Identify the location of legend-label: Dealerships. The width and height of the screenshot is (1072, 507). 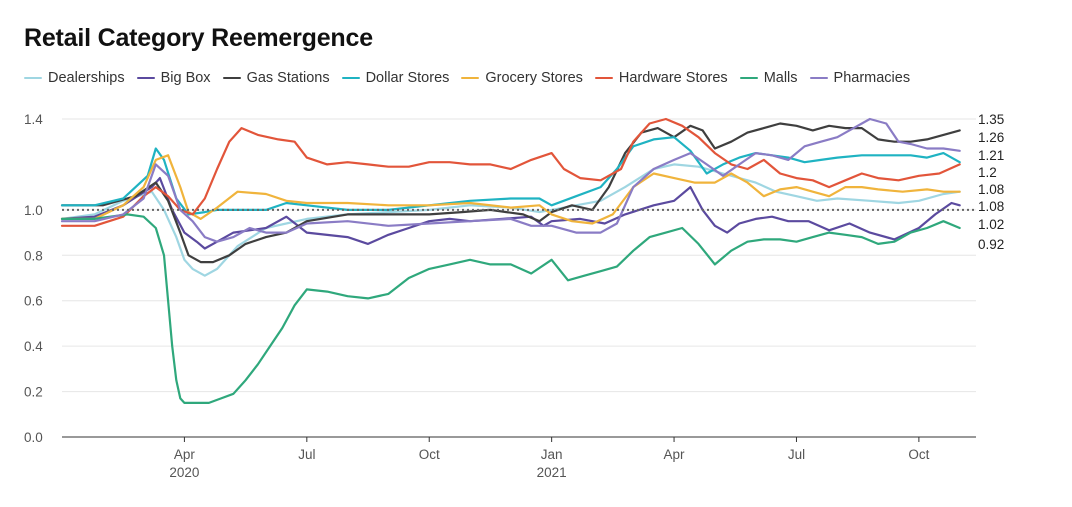
(86, 78).